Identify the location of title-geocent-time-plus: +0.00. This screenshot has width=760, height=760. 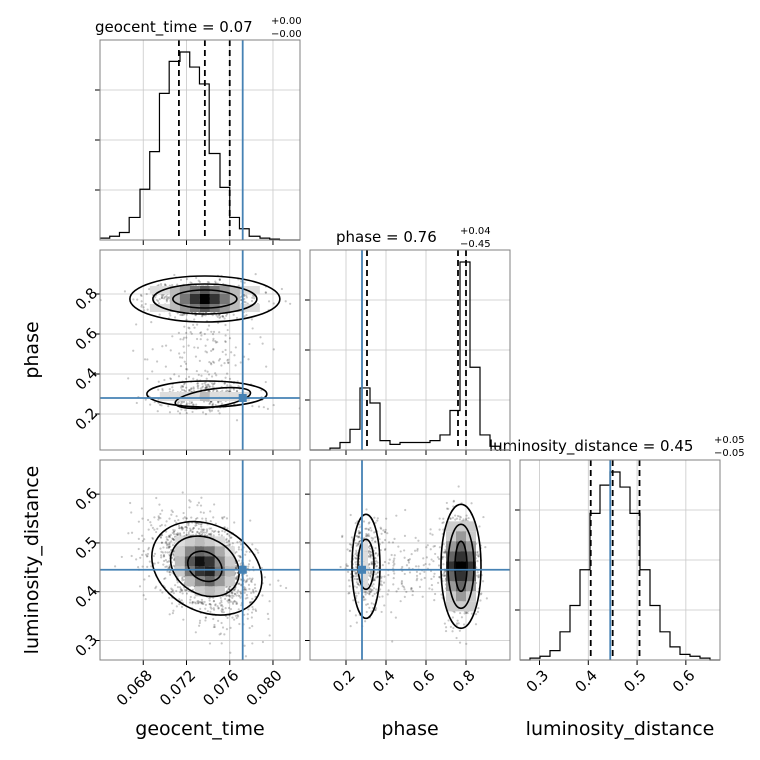
(286, 21).